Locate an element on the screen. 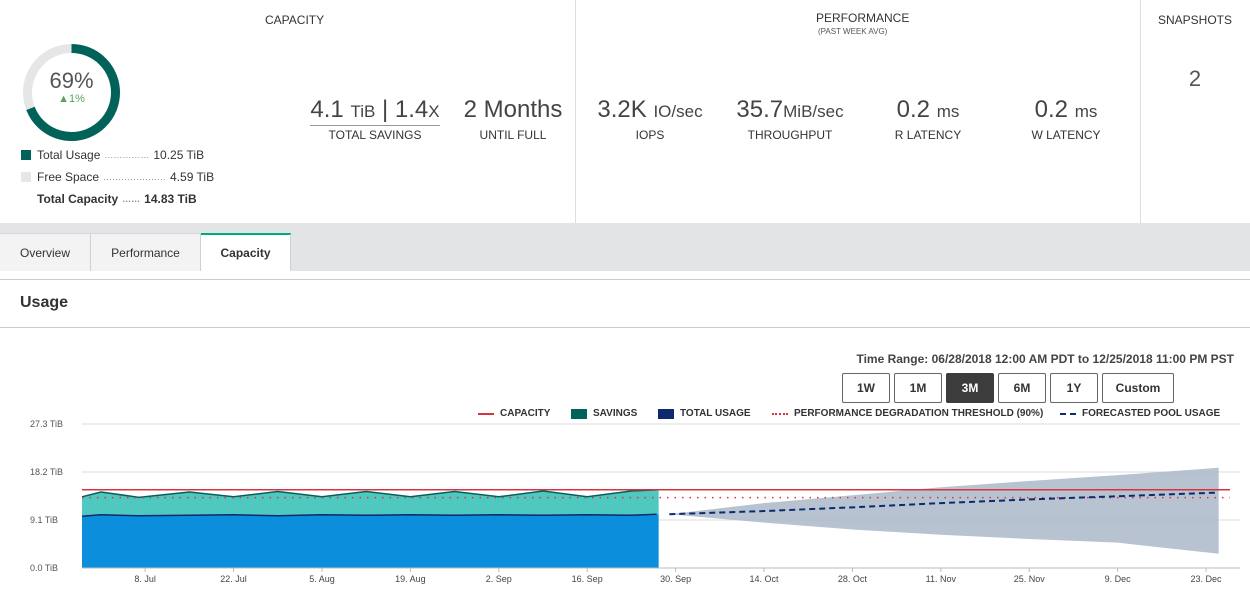  forecast-line-icon is located at coordinates (1068, 413).